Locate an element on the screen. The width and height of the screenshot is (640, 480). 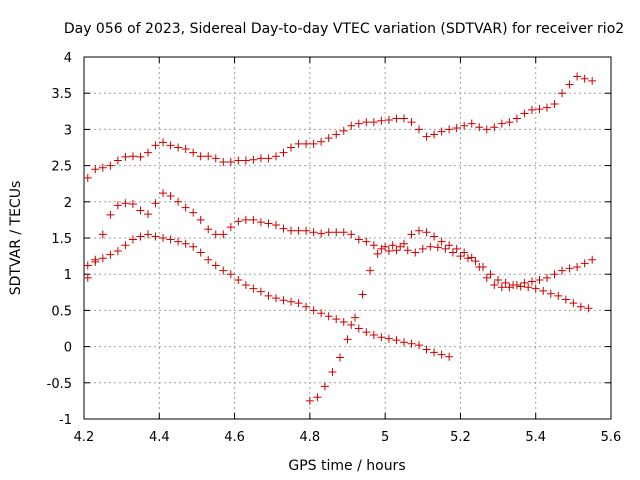
x-axis-label: GPS time / hours is located at coordinates (346, 466).